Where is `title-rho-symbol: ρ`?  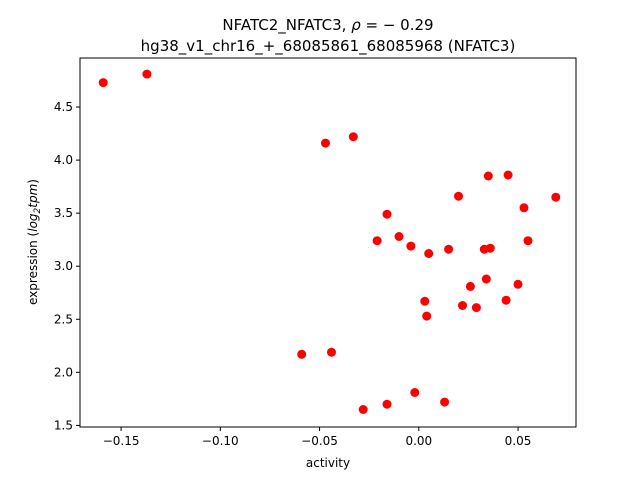
title-rho-symbol: ρ is located at coordinates (356, 25).